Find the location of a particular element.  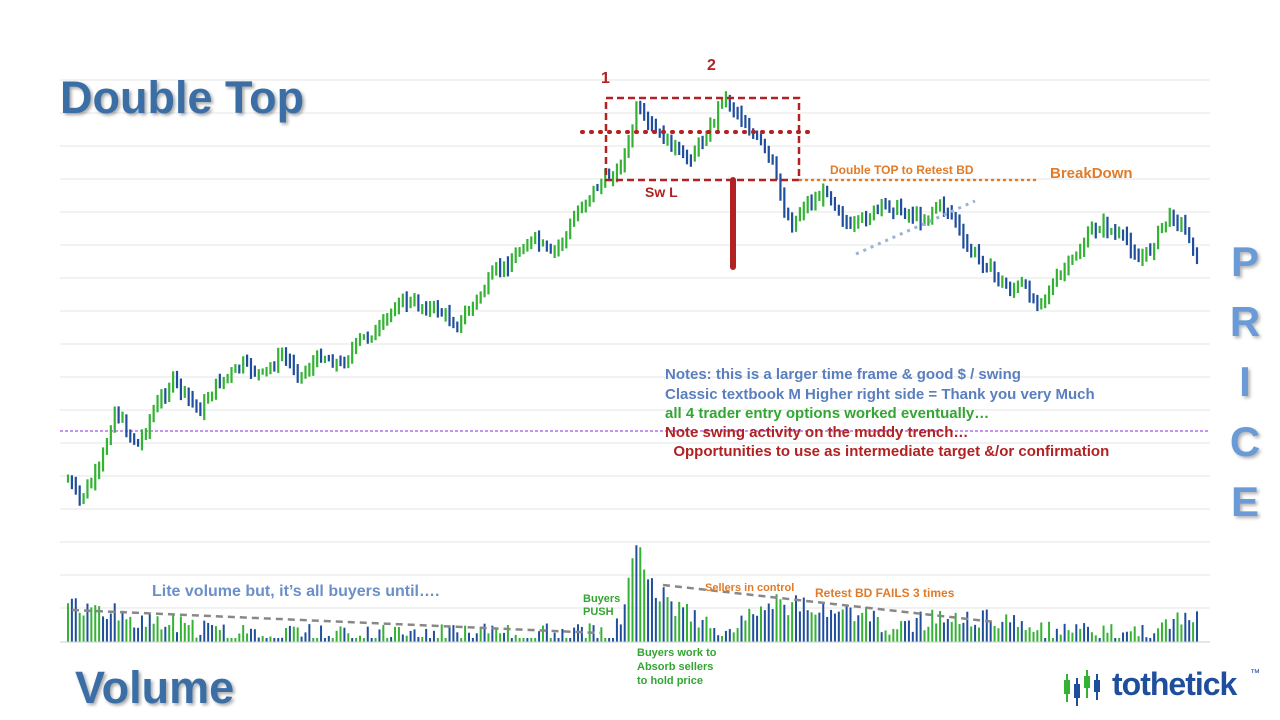

absorb-label-2: Absorb sellers is located at coordinates (675, 667).